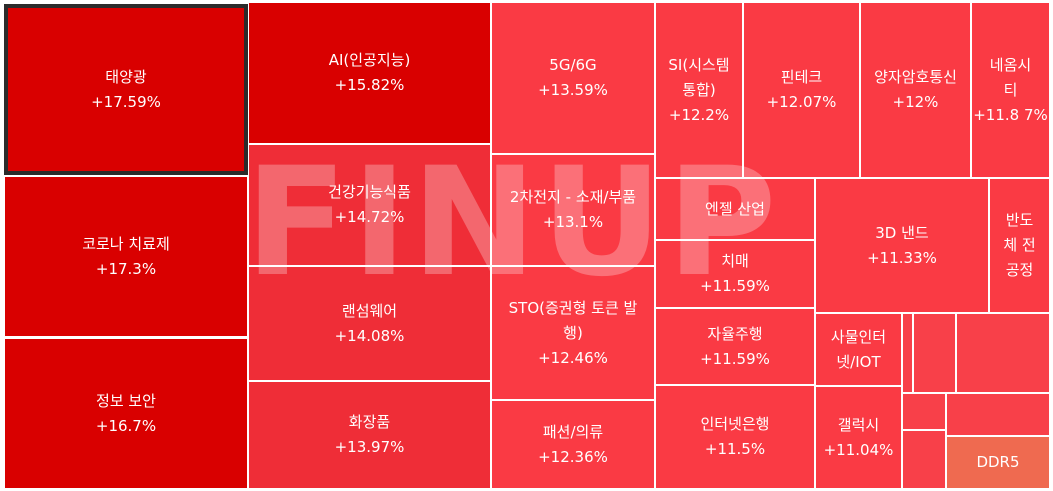 The image size is (1053, 491). What do you see at coordinates (699, 114) in the screenshot?
I see `tile-change: +12.2%` at bounding box center [699, 114].